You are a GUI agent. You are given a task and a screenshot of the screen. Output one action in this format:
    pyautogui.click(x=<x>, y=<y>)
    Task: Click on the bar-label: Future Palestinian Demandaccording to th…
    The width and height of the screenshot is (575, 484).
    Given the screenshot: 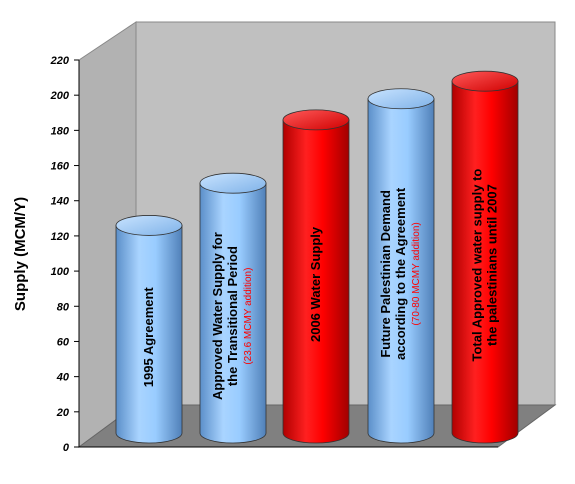 What is the action you would take?
    pyautogui.click(x=400, y=273)
    